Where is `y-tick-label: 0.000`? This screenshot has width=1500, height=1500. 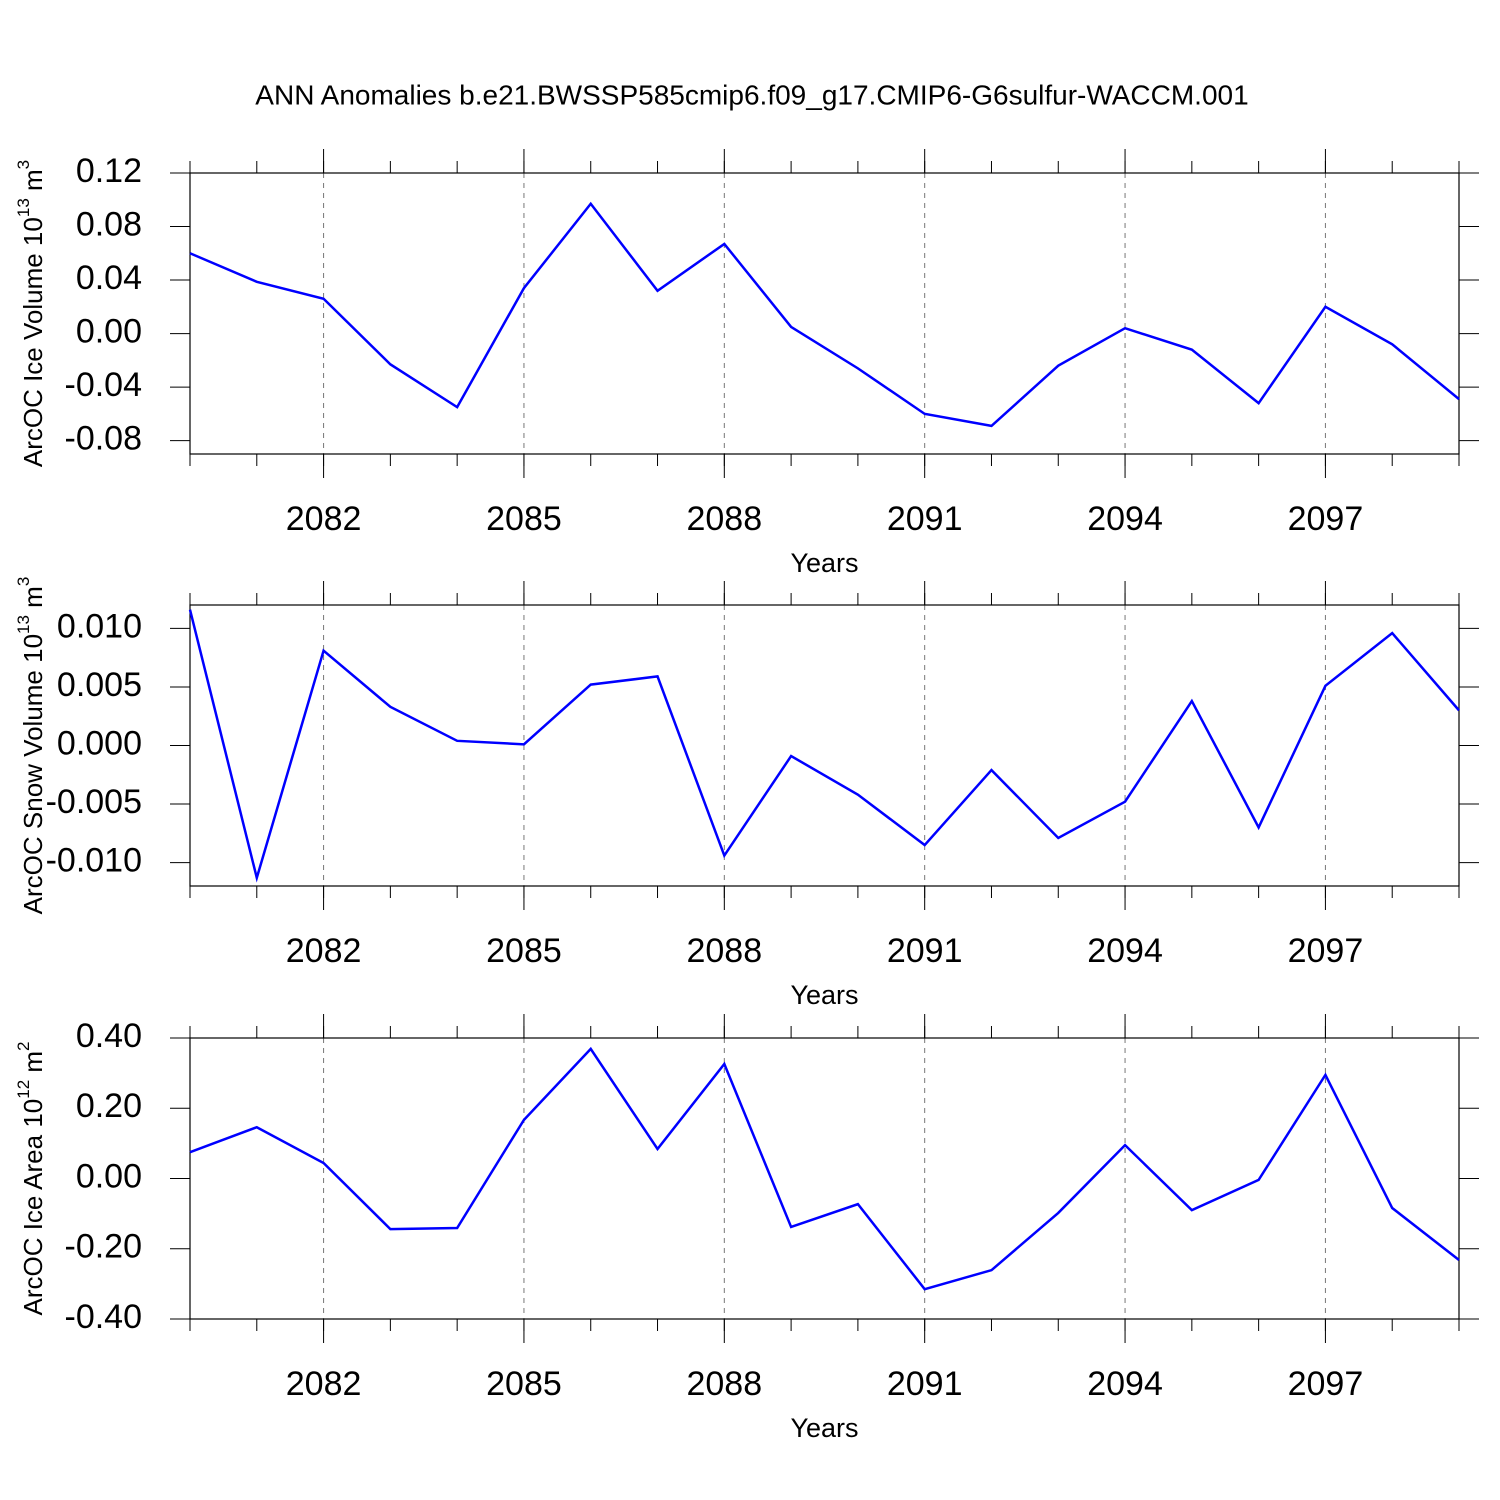
y-tick-label: 0.000 is located at coordinates (99, 743).